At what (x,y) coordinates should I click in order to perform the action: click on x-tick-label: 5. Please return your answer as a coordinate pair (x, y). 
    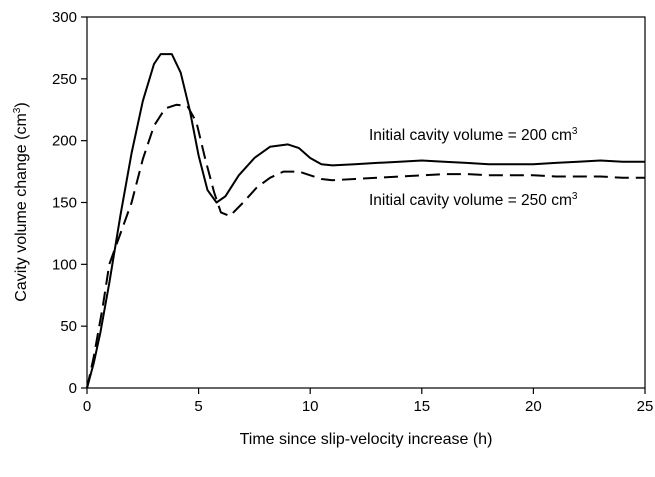
    Looking at the image, I should click on (198, 406).